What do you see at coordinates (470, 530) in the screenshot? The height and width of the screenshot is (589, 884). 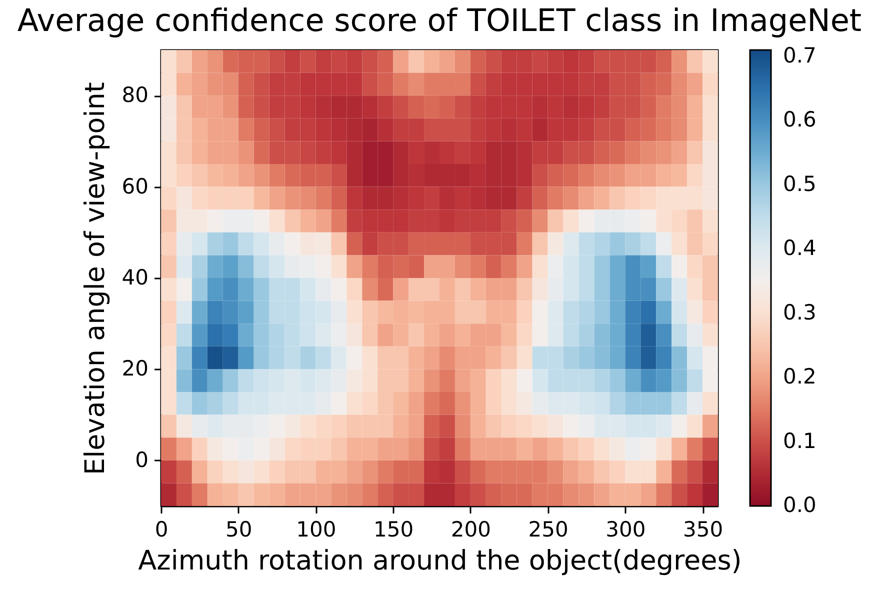 I see `x-tick-label: 200` at bounding box center [470, 530].